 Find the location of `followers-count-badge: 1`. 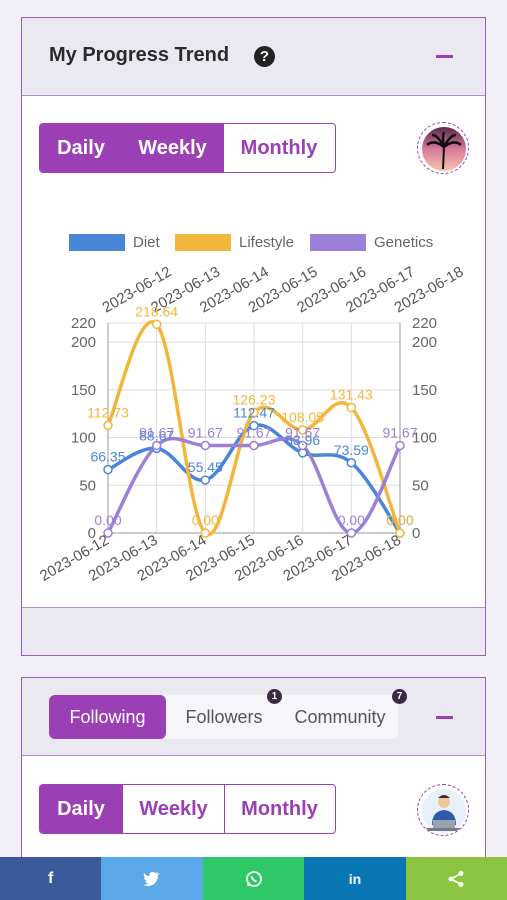

followers-count-badge: 1 is located at coordinates (274, 696).